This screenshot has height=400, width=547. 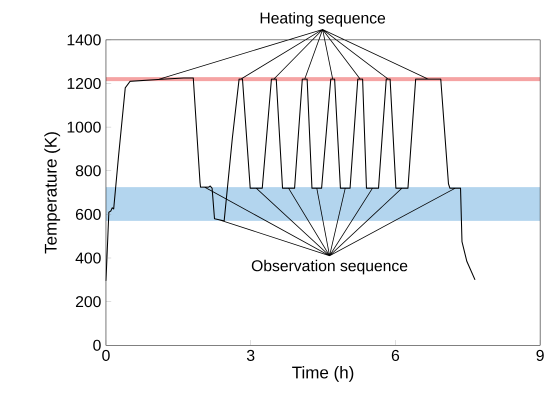 What do you see at coordinates (250, 356) in the screenshot?
I see `x-tick-label: 3` at bounding box center [250, 356].